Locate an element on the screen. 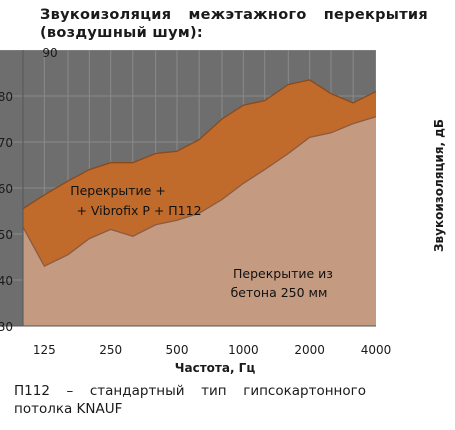 The image size is (455, 430). x-tick-label: 500 is located at coordinates (177, 350).